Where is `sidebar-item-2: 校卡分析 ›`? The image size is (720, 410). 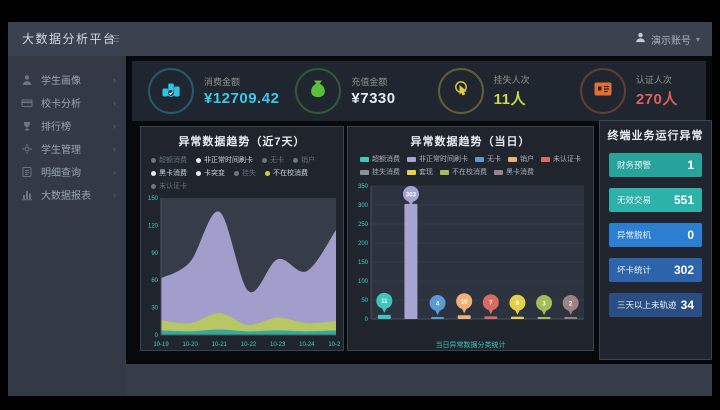
sidebar-item-2: 校卡分析 › is located at coordinates (67, 102).